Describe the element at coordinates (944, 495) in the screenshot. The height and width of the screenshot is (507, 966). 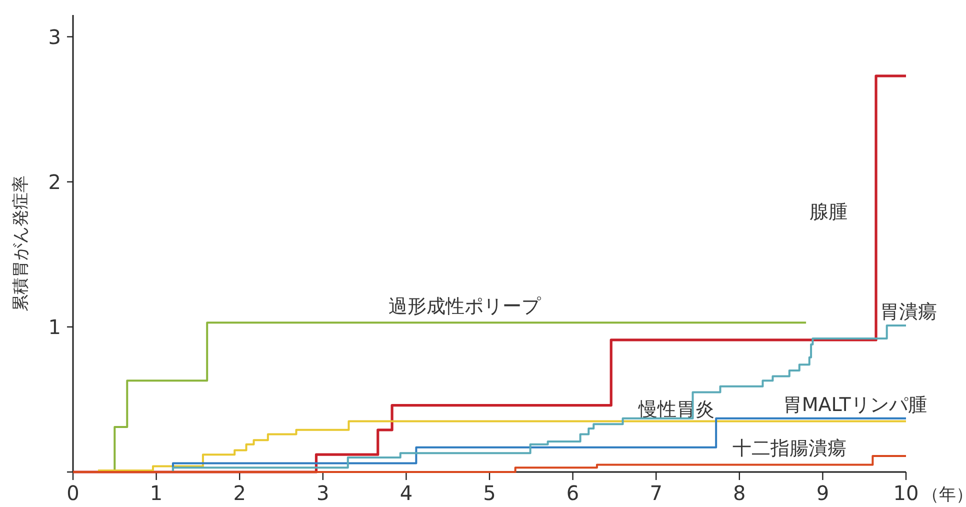
I see `x-axis-title: （年）` at that location.